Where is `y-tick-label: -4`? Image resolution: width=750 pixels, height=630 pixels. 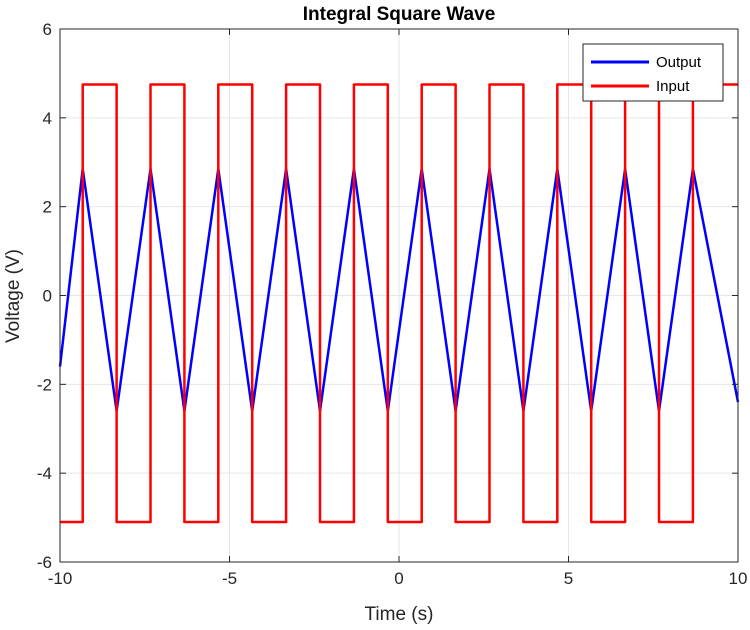 y-tick-label: -4 is located at coordinates (44, 473).